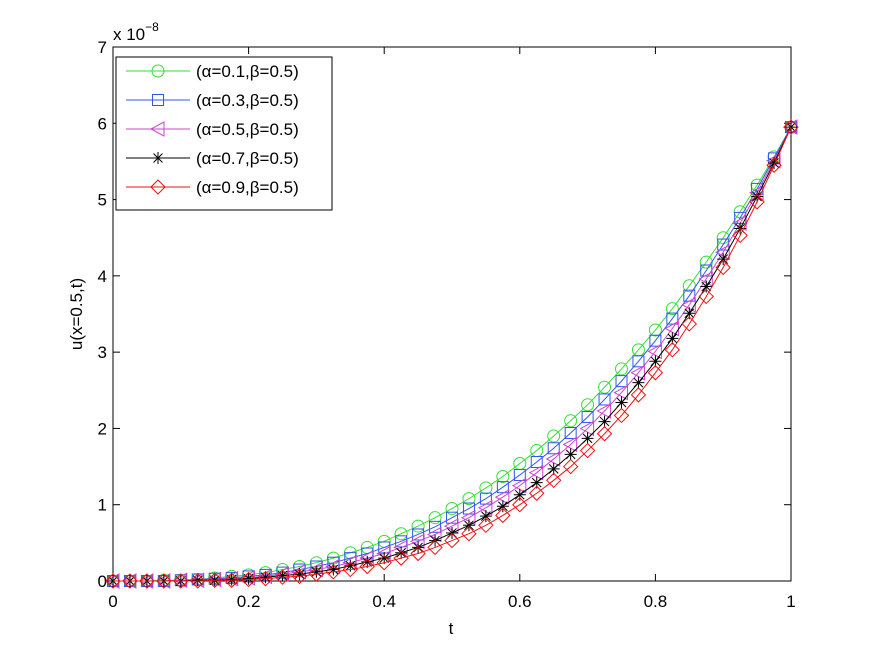 The height and width of the screenshot is (656, 872). What do you see at coordinates (102, 123) in the screenshot?
I see `y-tick-label: 6` at bounding box center [102, 123].